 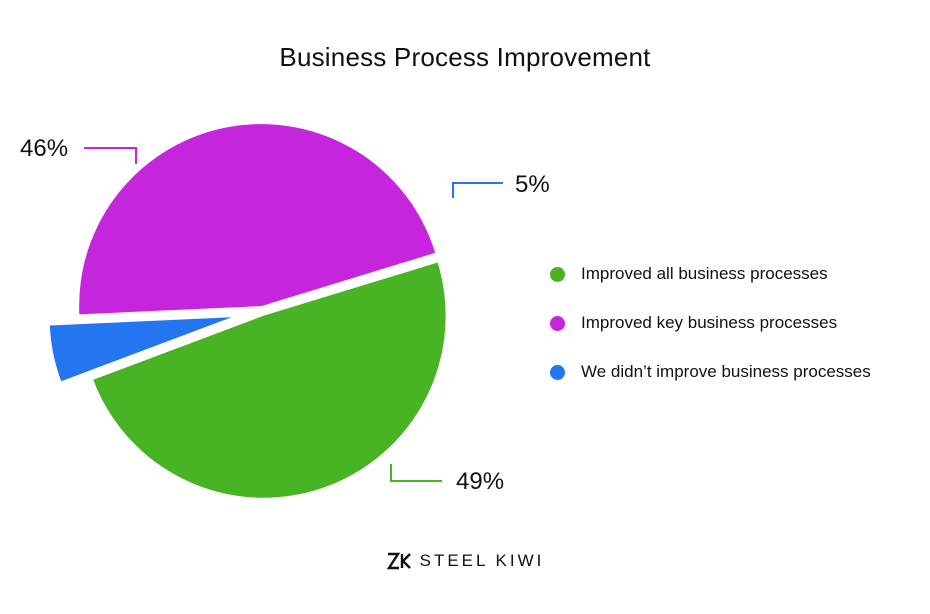 What do you see at coordinates (704, 273) in the screenshot?
I see `legend-label: Improved all business processes` at bounding box center [704, 273].